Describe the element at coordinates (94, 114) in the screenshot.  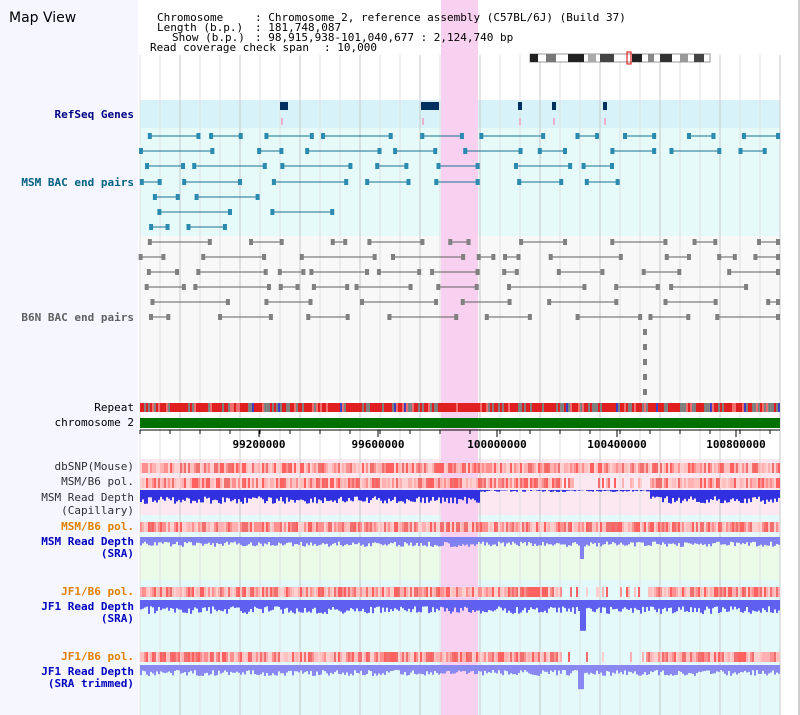
I see `track-label-refseq-genes: RefSeq Genes` at that location.